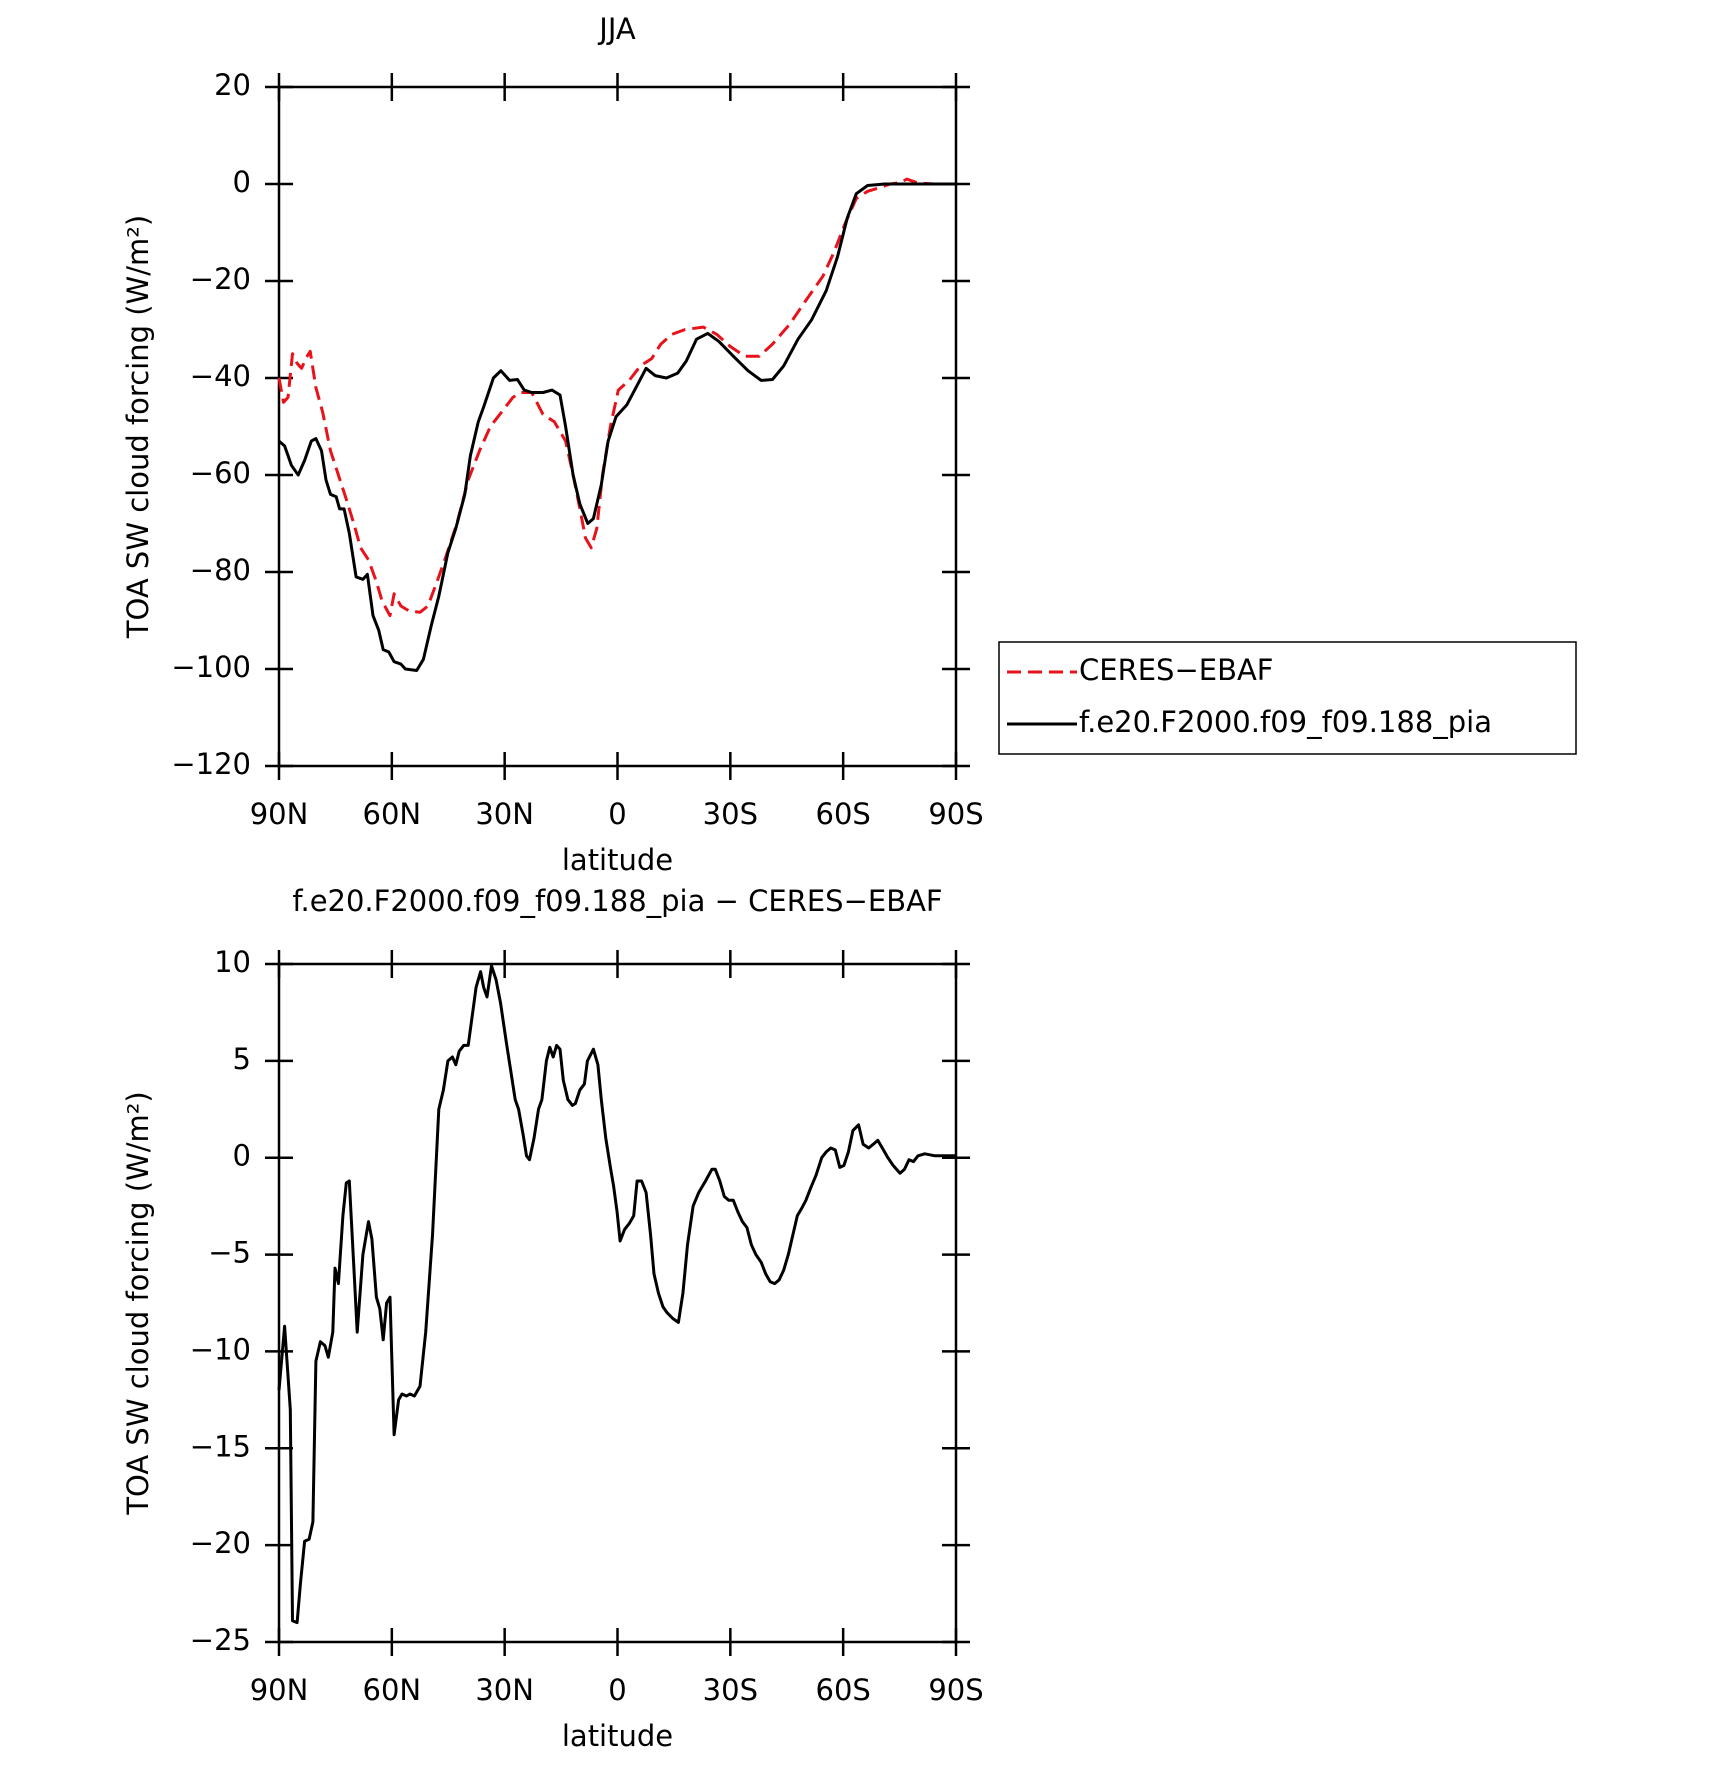  I want to click on y-tick-label: −40, so click(220, 376).